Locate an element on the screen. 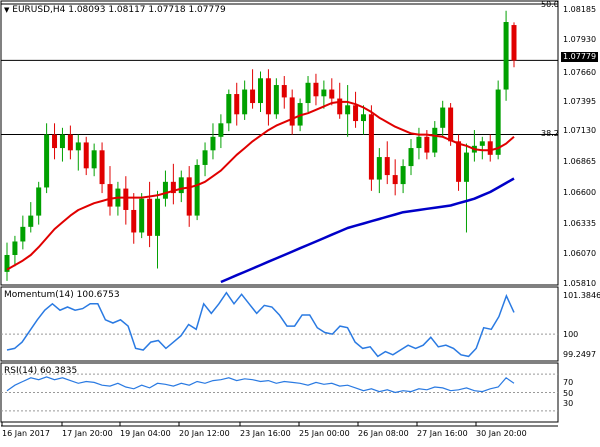  momentum-axis-label: 99.2497 is located at coordinates (580, 354).